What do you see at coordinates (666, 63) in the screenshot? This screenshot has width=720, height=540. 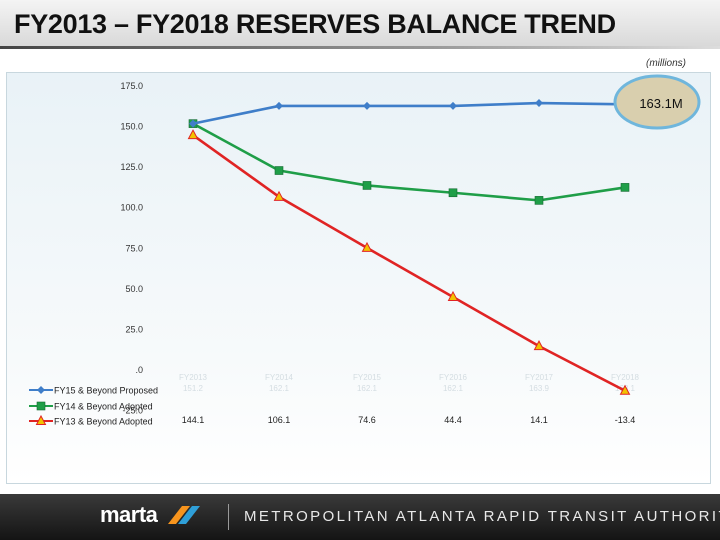 I see `units-label: (millions)` at bounding box center [666, 63].